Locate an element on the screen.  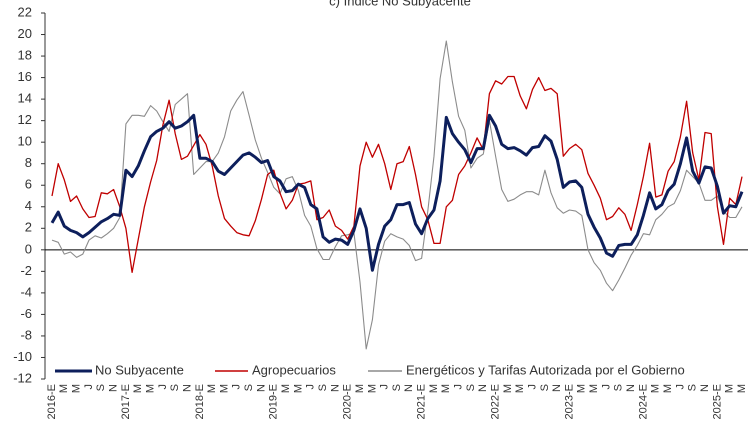
y-tick-label: 8 is located at coordinates (28, 162).